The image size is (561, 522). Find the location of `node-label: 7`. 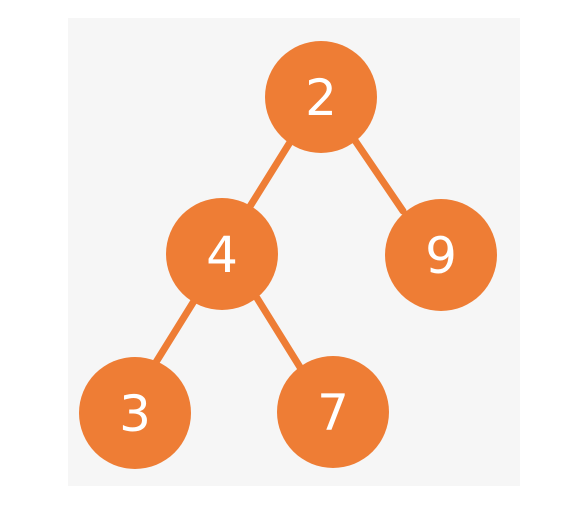

node-label: 7 is located at coordinates (333, 413).